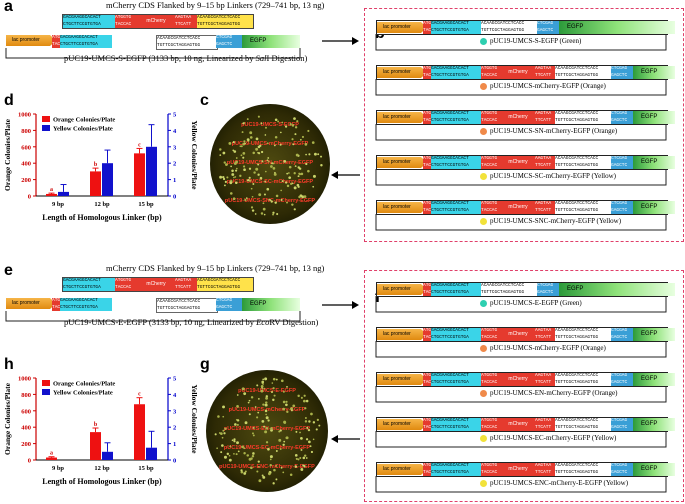  What do you see at coordinates (556, 221) in the screenshot?
I see `b-construct-name: pUC19-UMCS-SNC-mCherry-EGFP (Yellow)` at bounding box center [556, 221].